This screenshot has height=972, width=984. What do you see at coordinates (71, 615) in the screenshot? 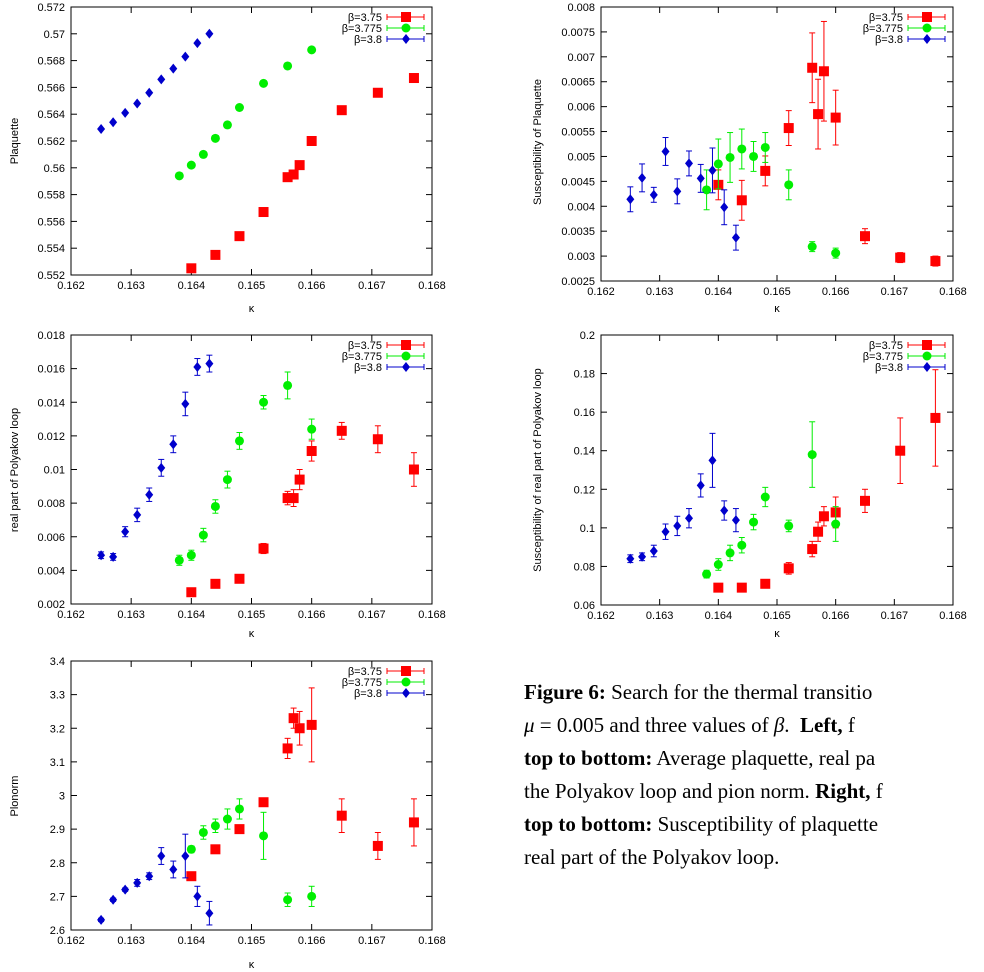
I see `x-tick-label: 0.162` at bounding box center [71, 615].